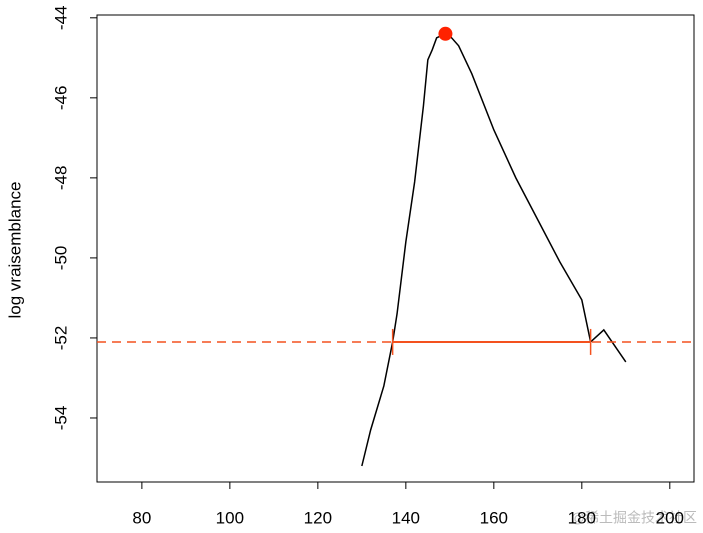  I want to click on max-point, so click(445, 33).